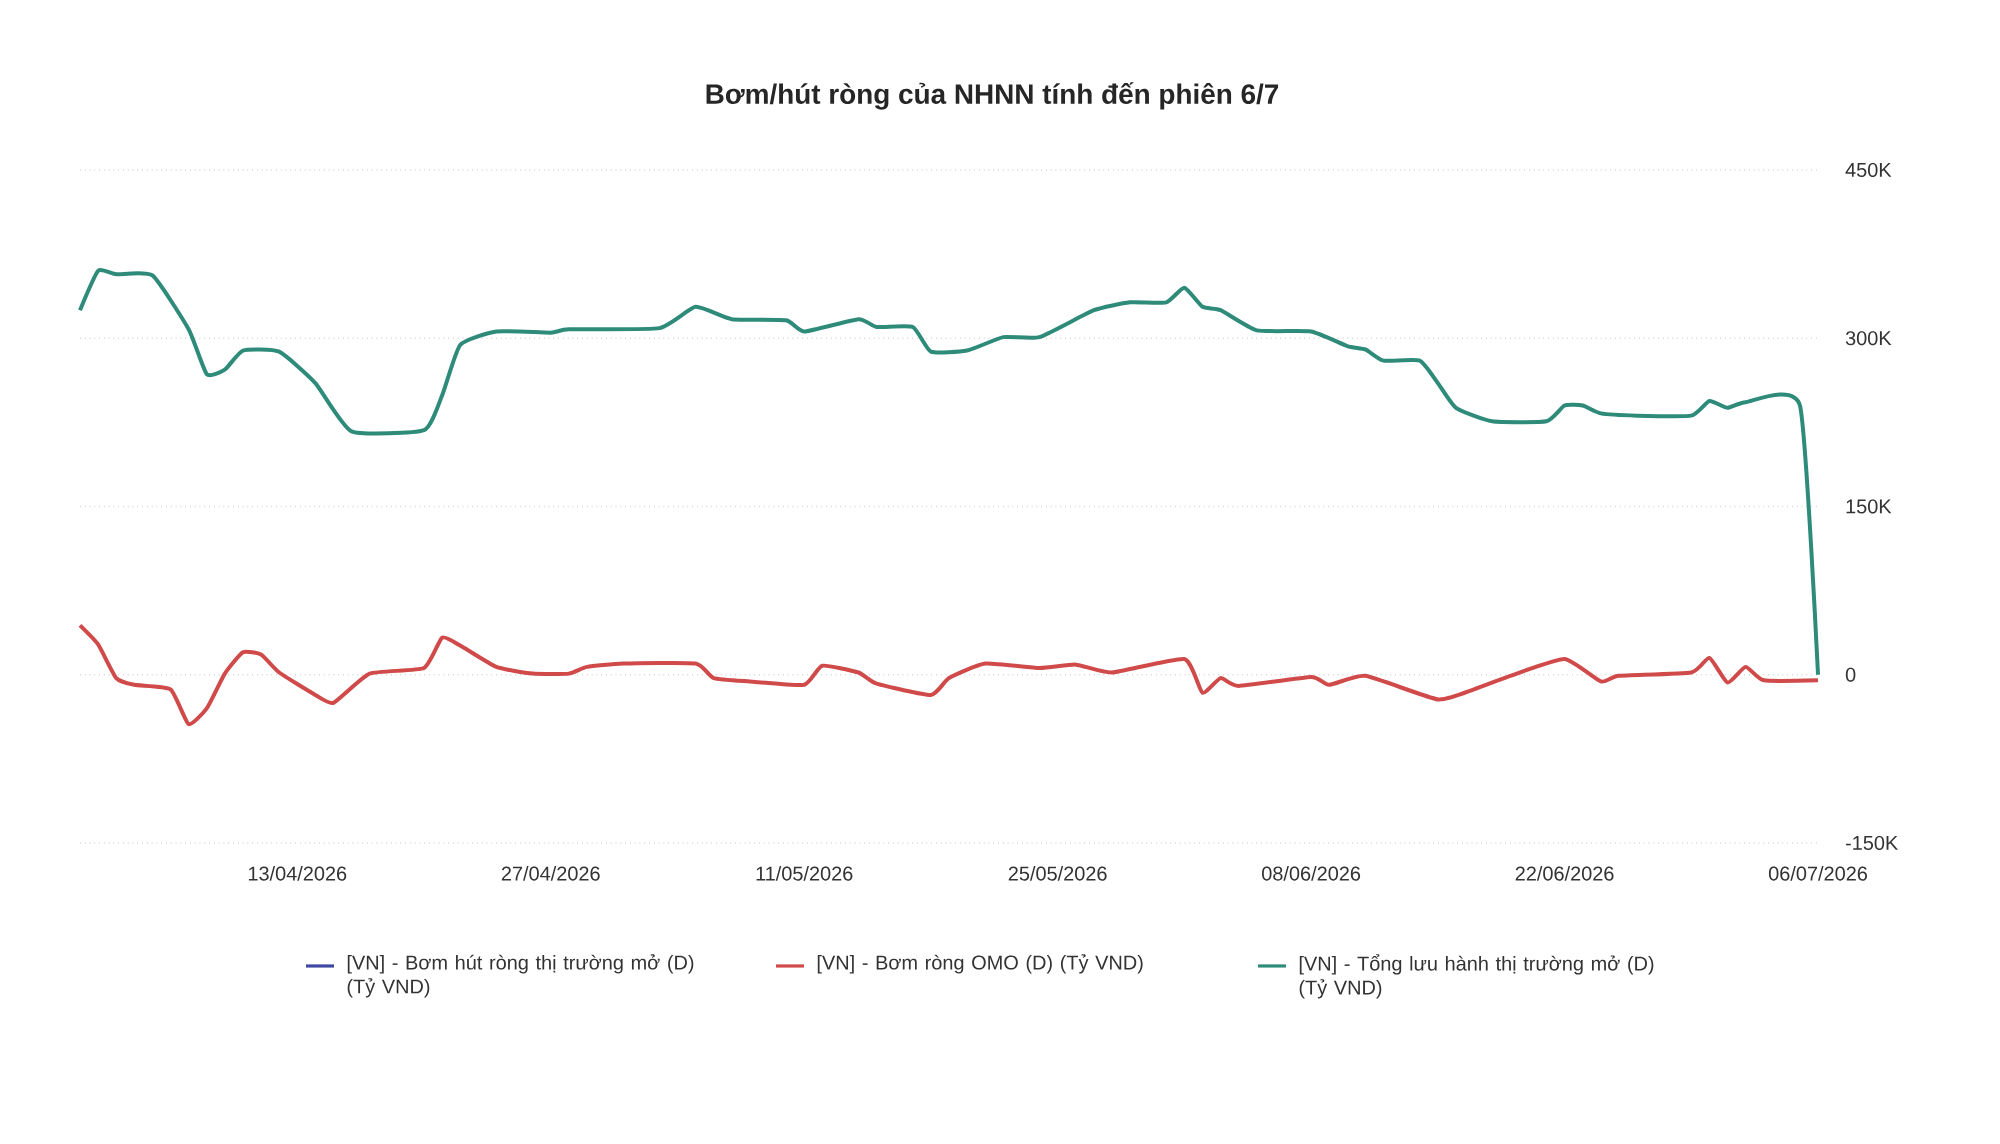 The width and height of the screenshot is (2000, 1144). I want to click on x-tick-label: 06/07/2026, so click(1818, 873).